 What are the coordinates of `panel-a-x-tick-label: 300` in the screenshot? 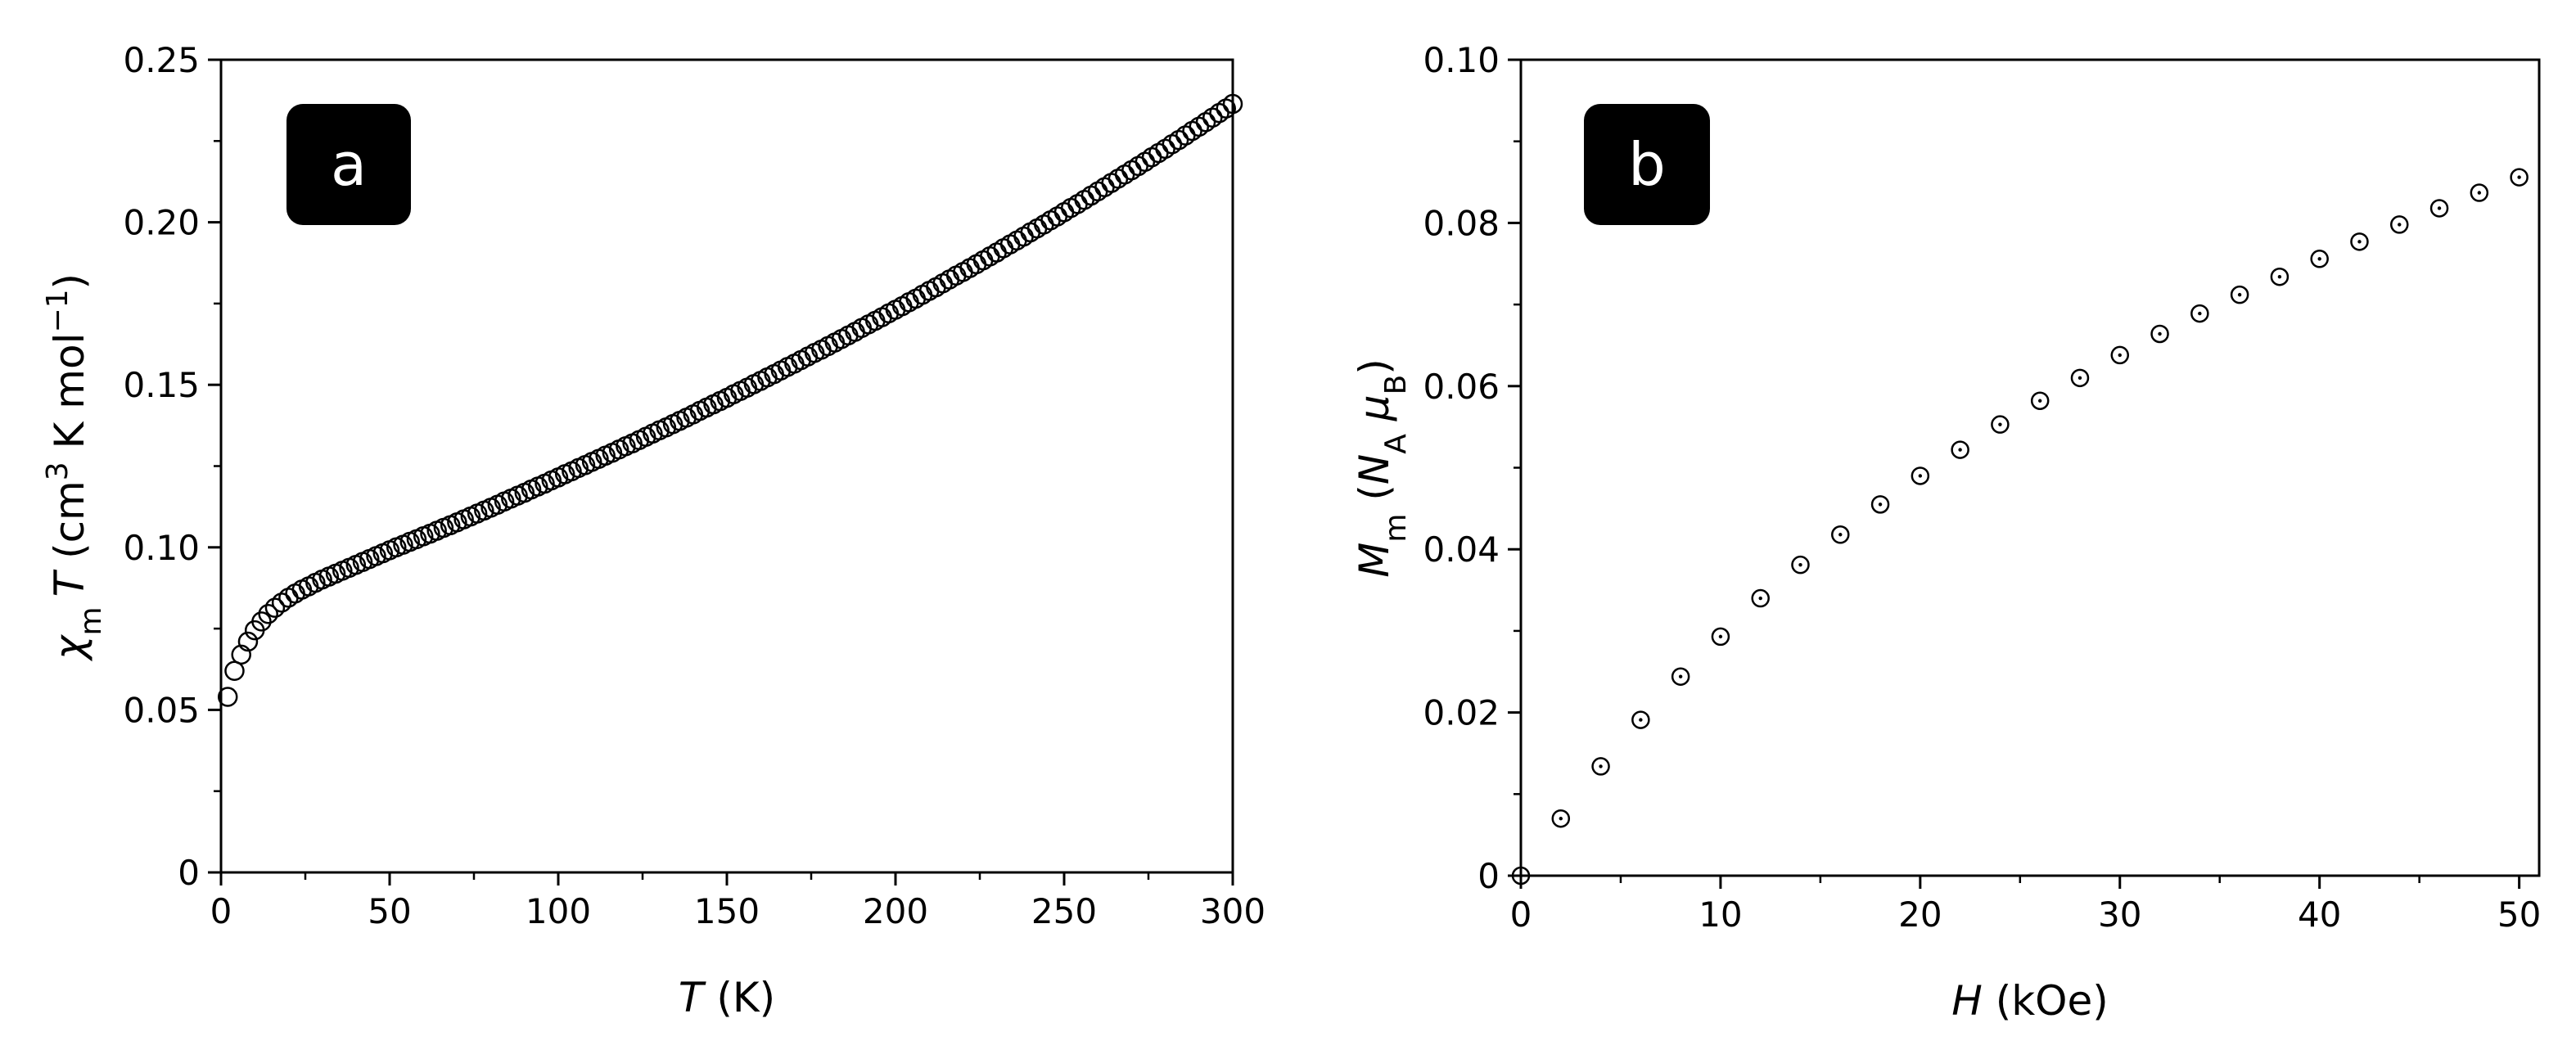 It's located at (1232, 911).